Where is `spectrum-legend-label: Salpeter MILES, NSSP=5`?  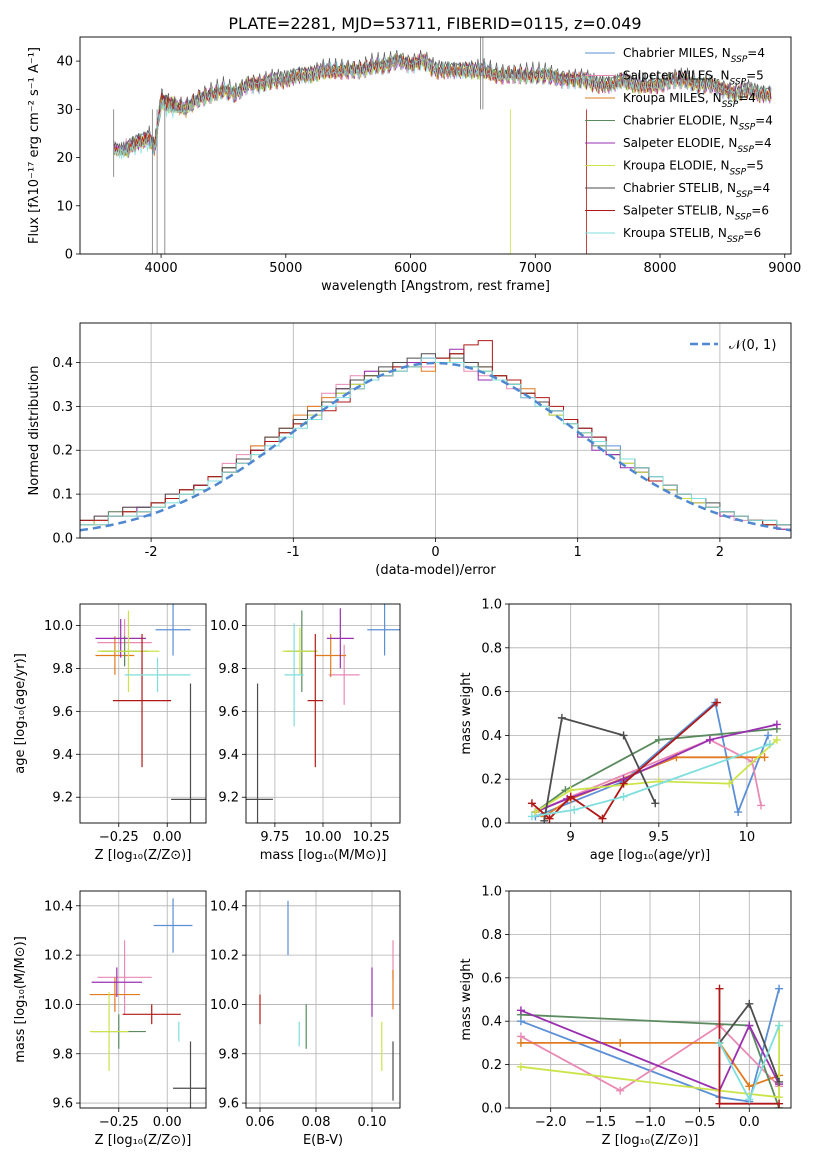 spectrum-legend-label: Salpeter MILES, NSSP=5 is located at coordinates (693, 78).